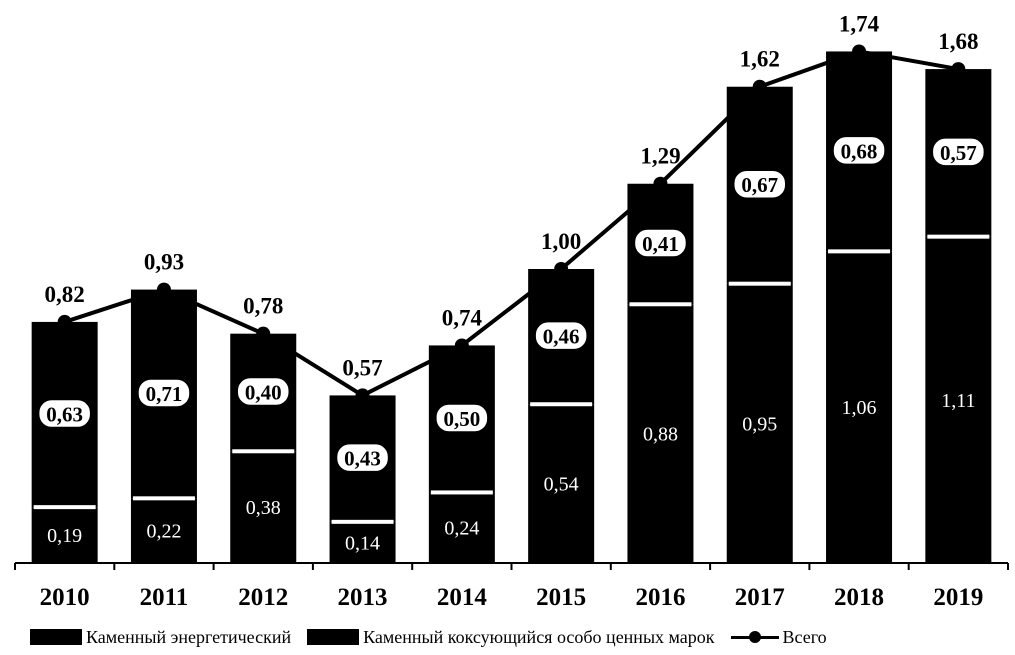  I want to click on label-coking-2014: 0,50, so click(461, 419).